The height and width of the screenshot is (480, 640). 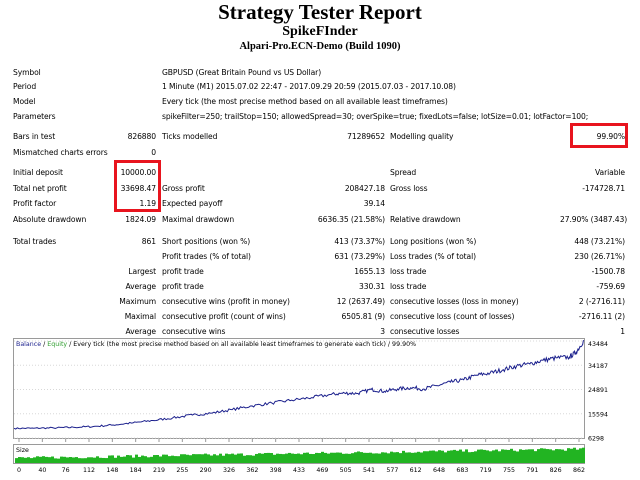 I want to click on model-label: Model, so click(x=24, y=101).